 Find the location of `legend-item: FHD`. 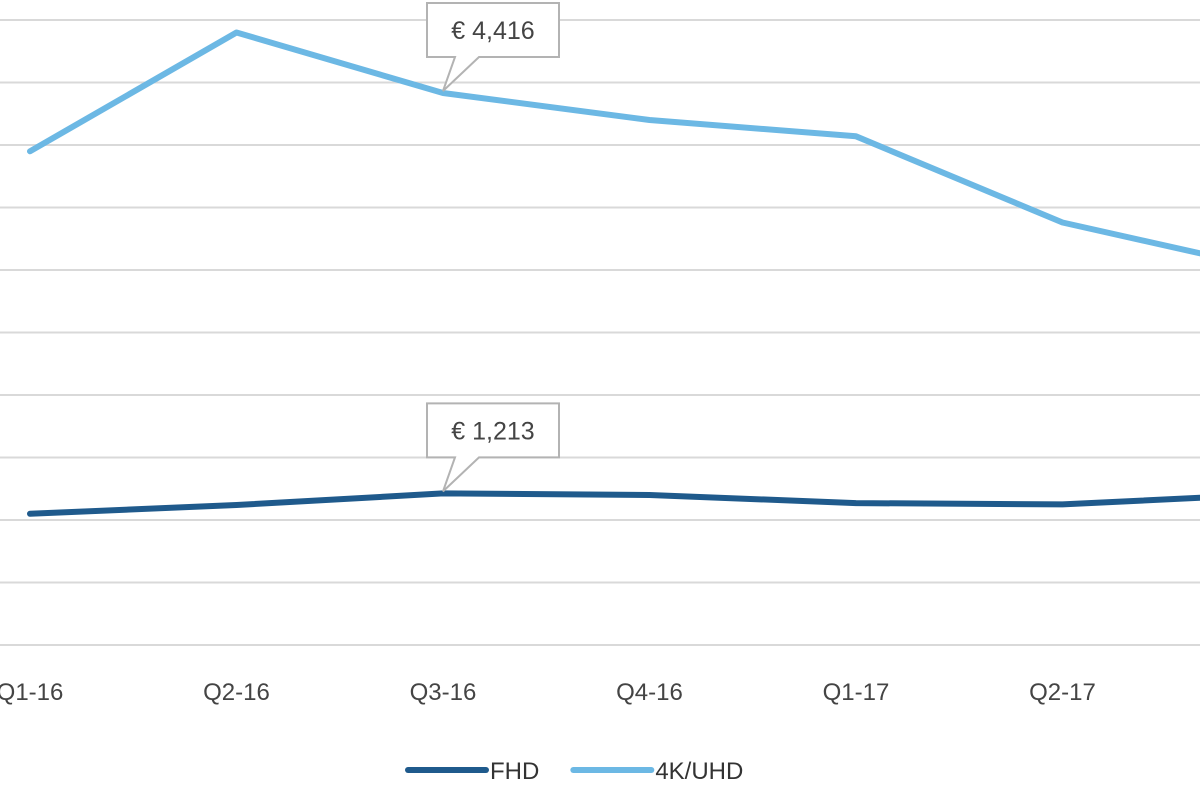

legend-item: FHD is located at coordinates (472, 771).